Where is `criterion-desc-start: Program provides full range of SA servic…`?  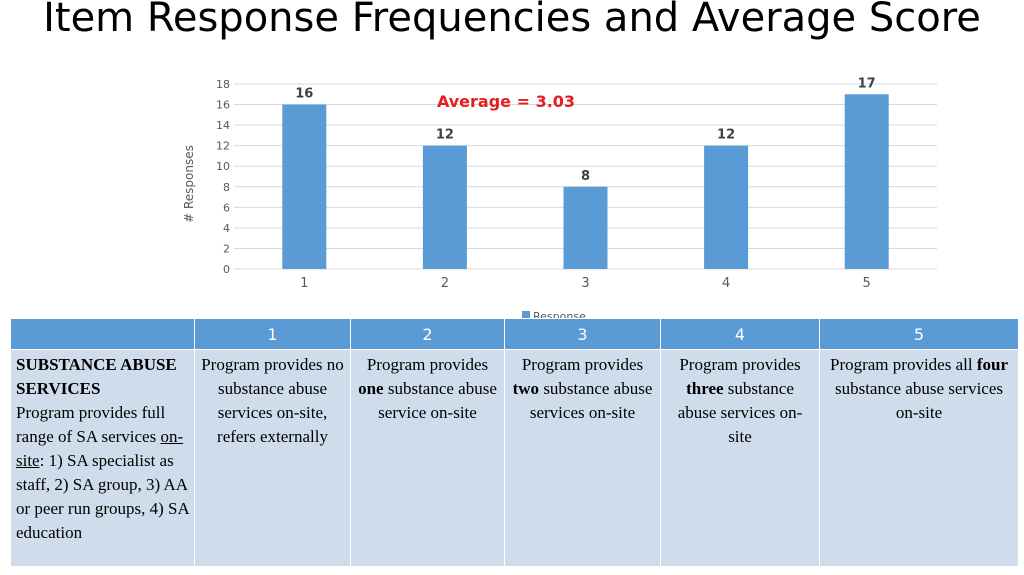 criterion-desc-start: Program provides full range of SA servic… is located at coordinates (91, 424).